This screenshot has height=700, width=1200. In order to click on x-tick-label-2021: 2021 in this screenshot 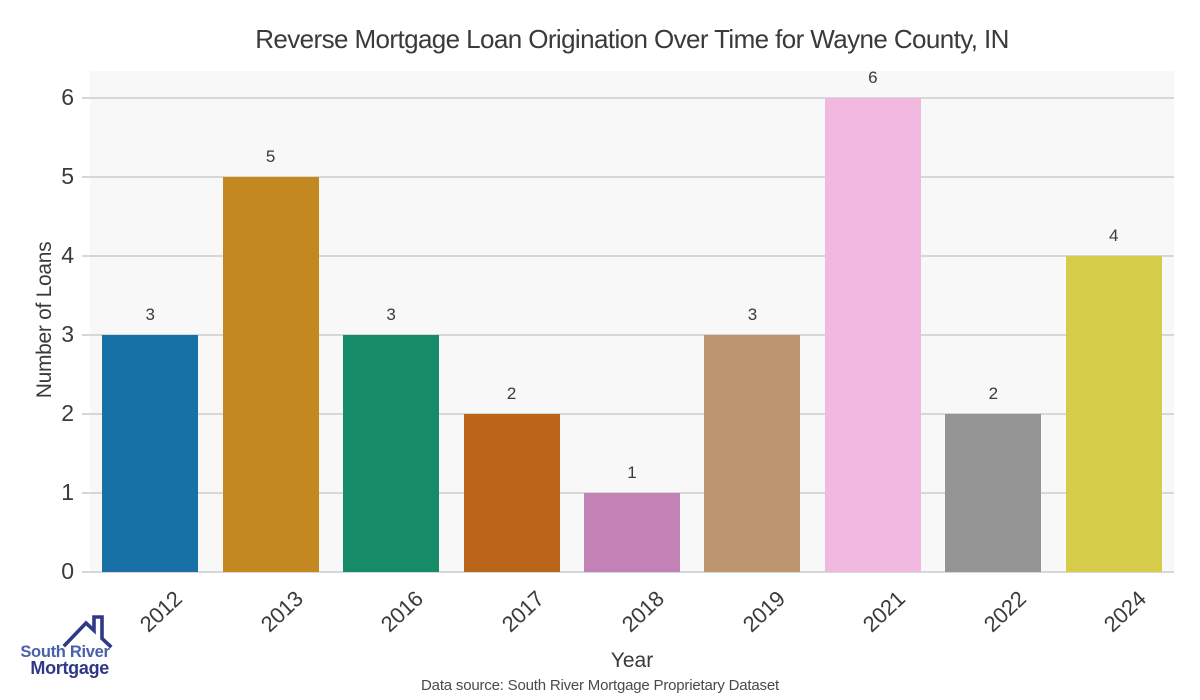, I will do `click(883, 611)`.